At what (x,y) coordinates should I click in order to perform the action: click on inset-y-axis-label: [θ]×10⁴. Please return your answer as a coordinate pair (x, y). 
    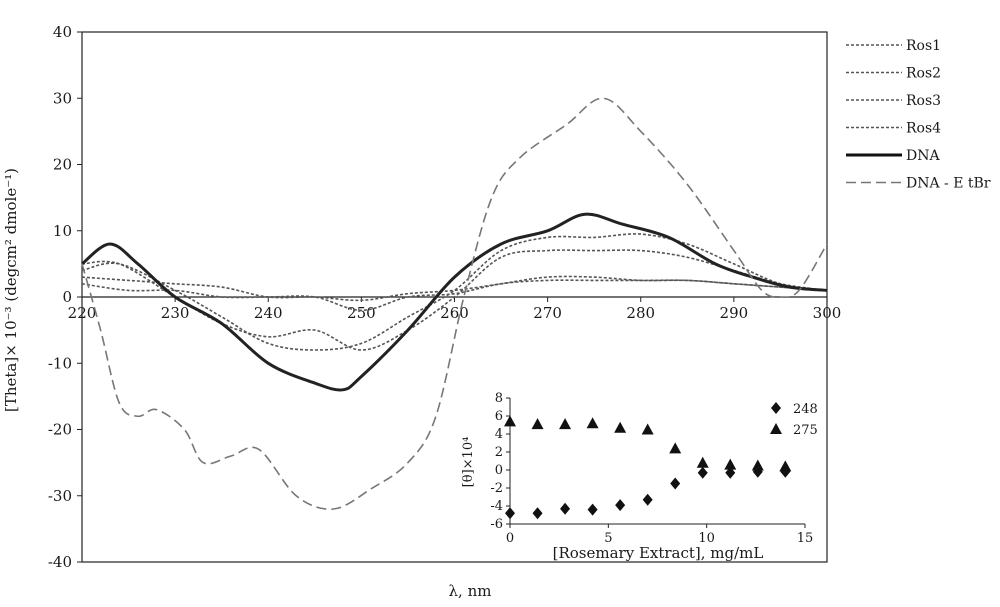
    Looking at the image, I should click on (468, 462).